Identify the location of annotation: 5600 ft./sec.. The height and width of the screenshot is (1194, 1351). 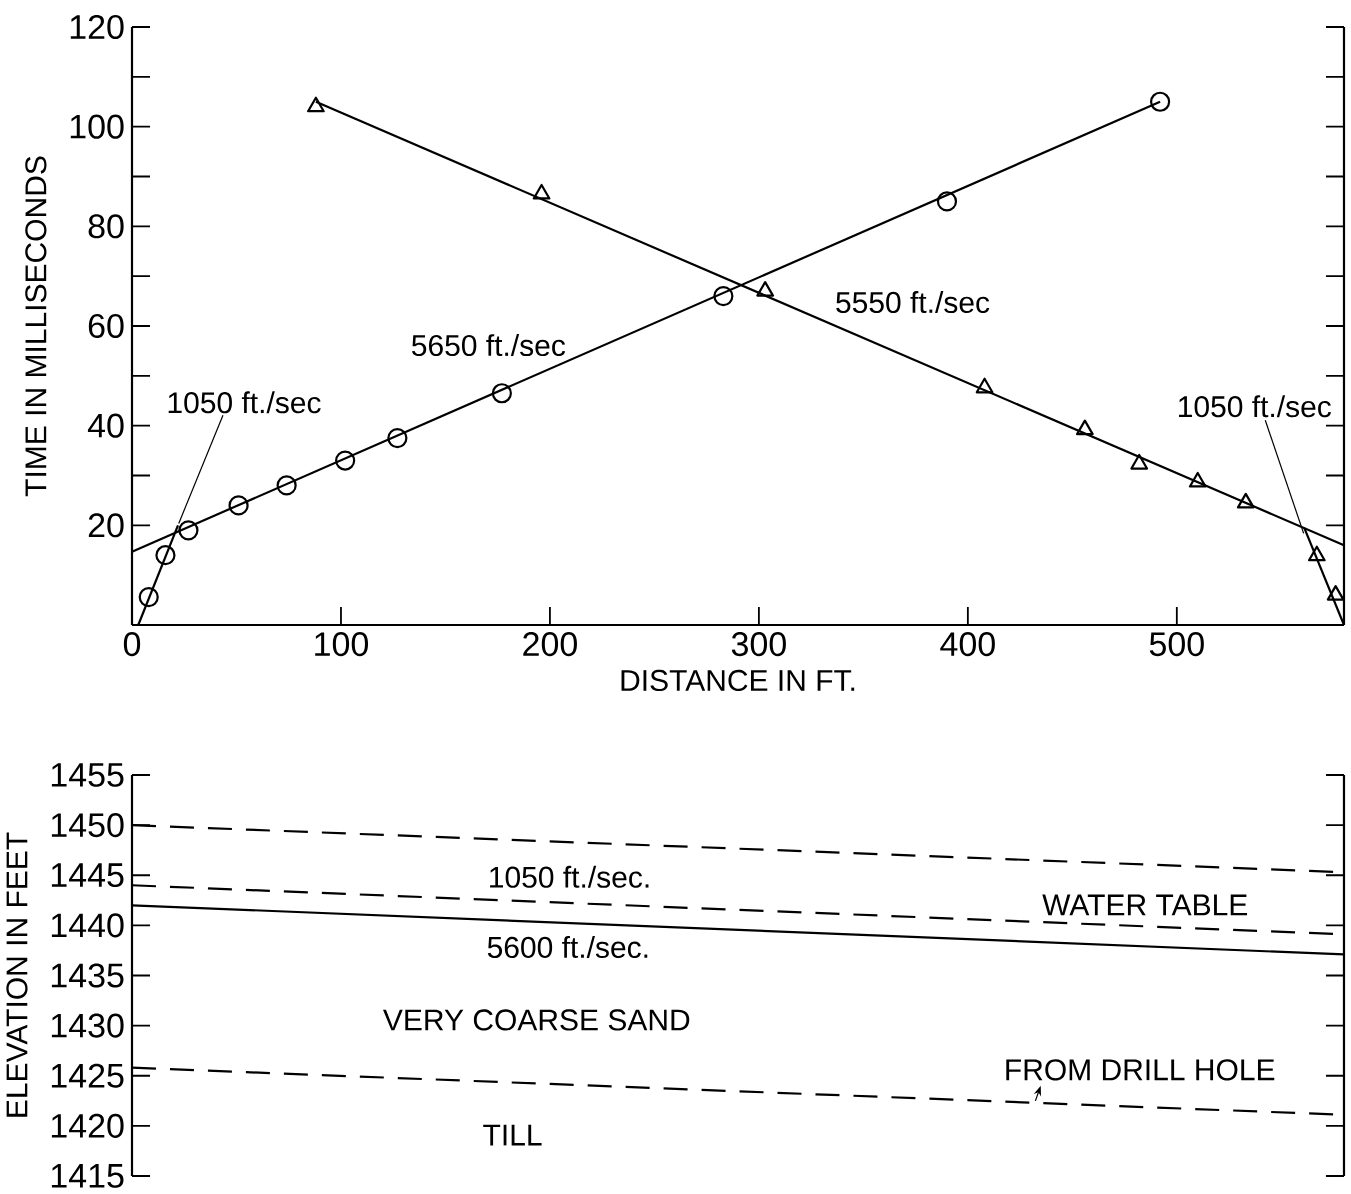
(567, 947).